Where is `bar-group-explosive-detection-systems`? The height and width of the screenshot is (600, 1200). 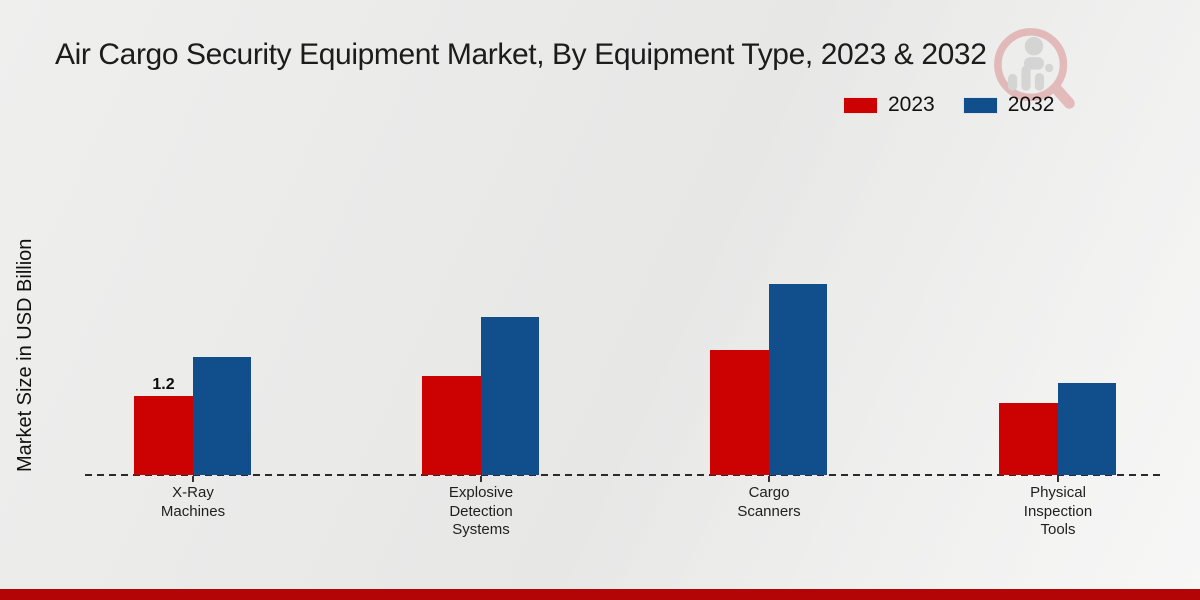
bar-group-explosive-detection-systems is located at coordinates (480, 396).